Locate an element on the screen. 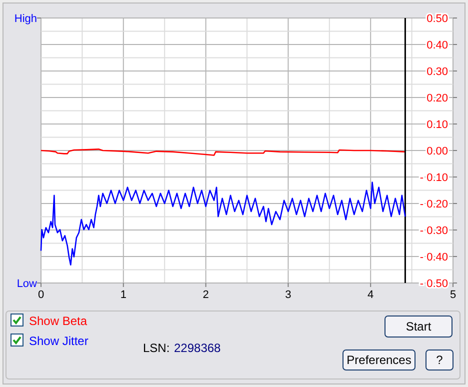  line-series is located at coordinates (223, 152).